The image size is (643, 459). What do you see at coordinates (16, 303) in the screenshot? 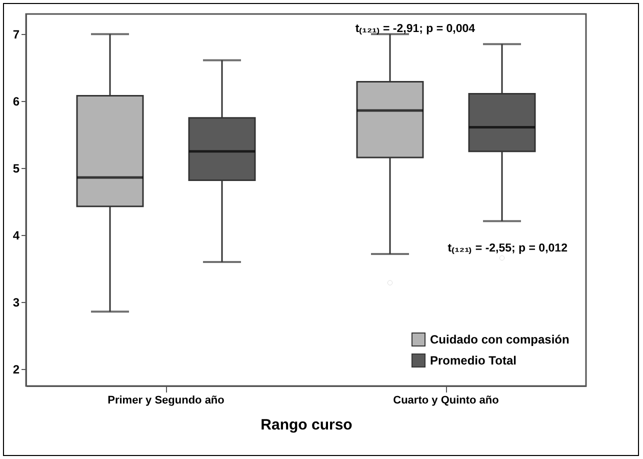
I see `y-tick-label: 3` at bounding box center [16, 303].